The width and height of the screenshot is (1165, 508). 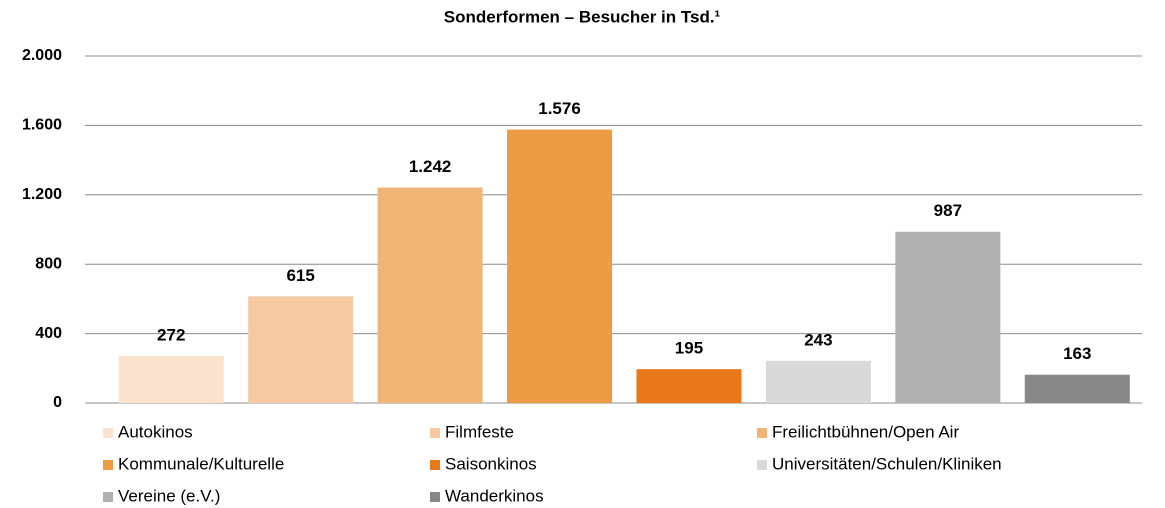 What do you see at coordinates (494, 495) in the screenshot?
I see `legend-label: Wanderkinos` at bounding box center [494, 495].